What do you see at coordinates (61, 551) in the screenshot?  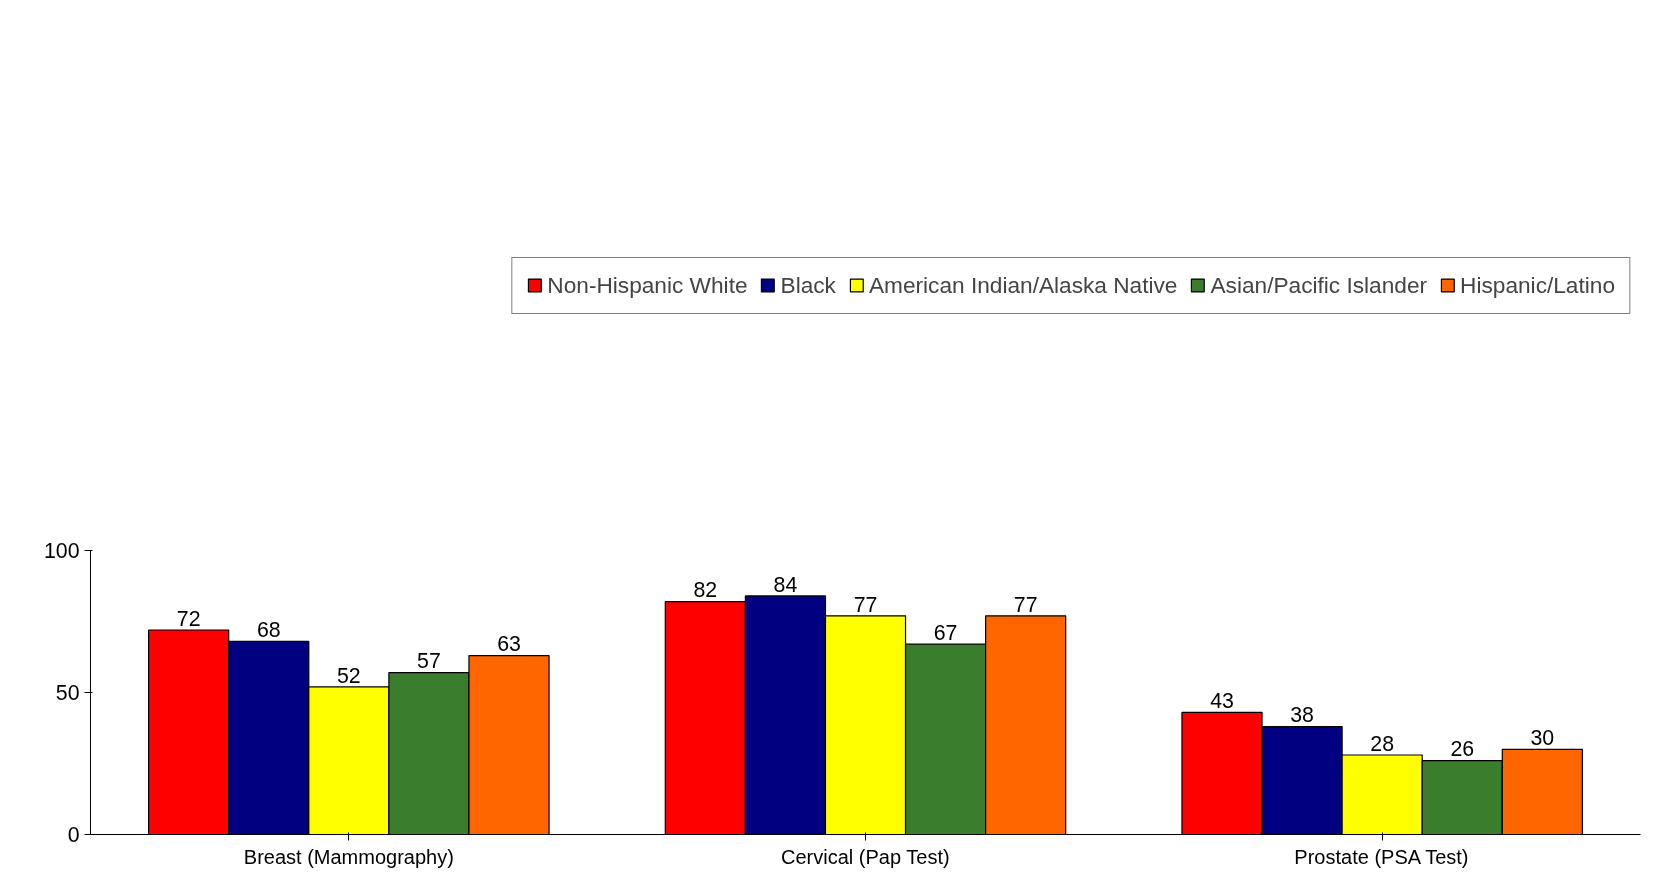 I see `y-tick-label: 100` at bounding box center [61, 551].